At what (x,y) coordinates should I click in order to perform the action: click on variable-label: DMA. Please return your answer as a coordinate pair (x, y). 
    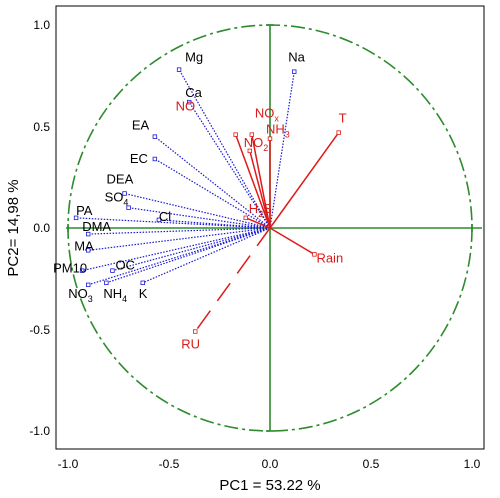
    Looking at the image, I should click on (96, 226).